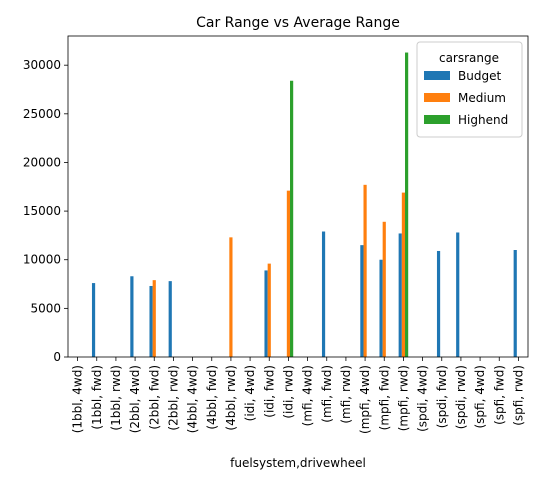 The image size is (549, 493). Describe the element at coordinates (480, 397) in the screenshot. I see `x-tick-label: (spfi, 4wd)` at that location.